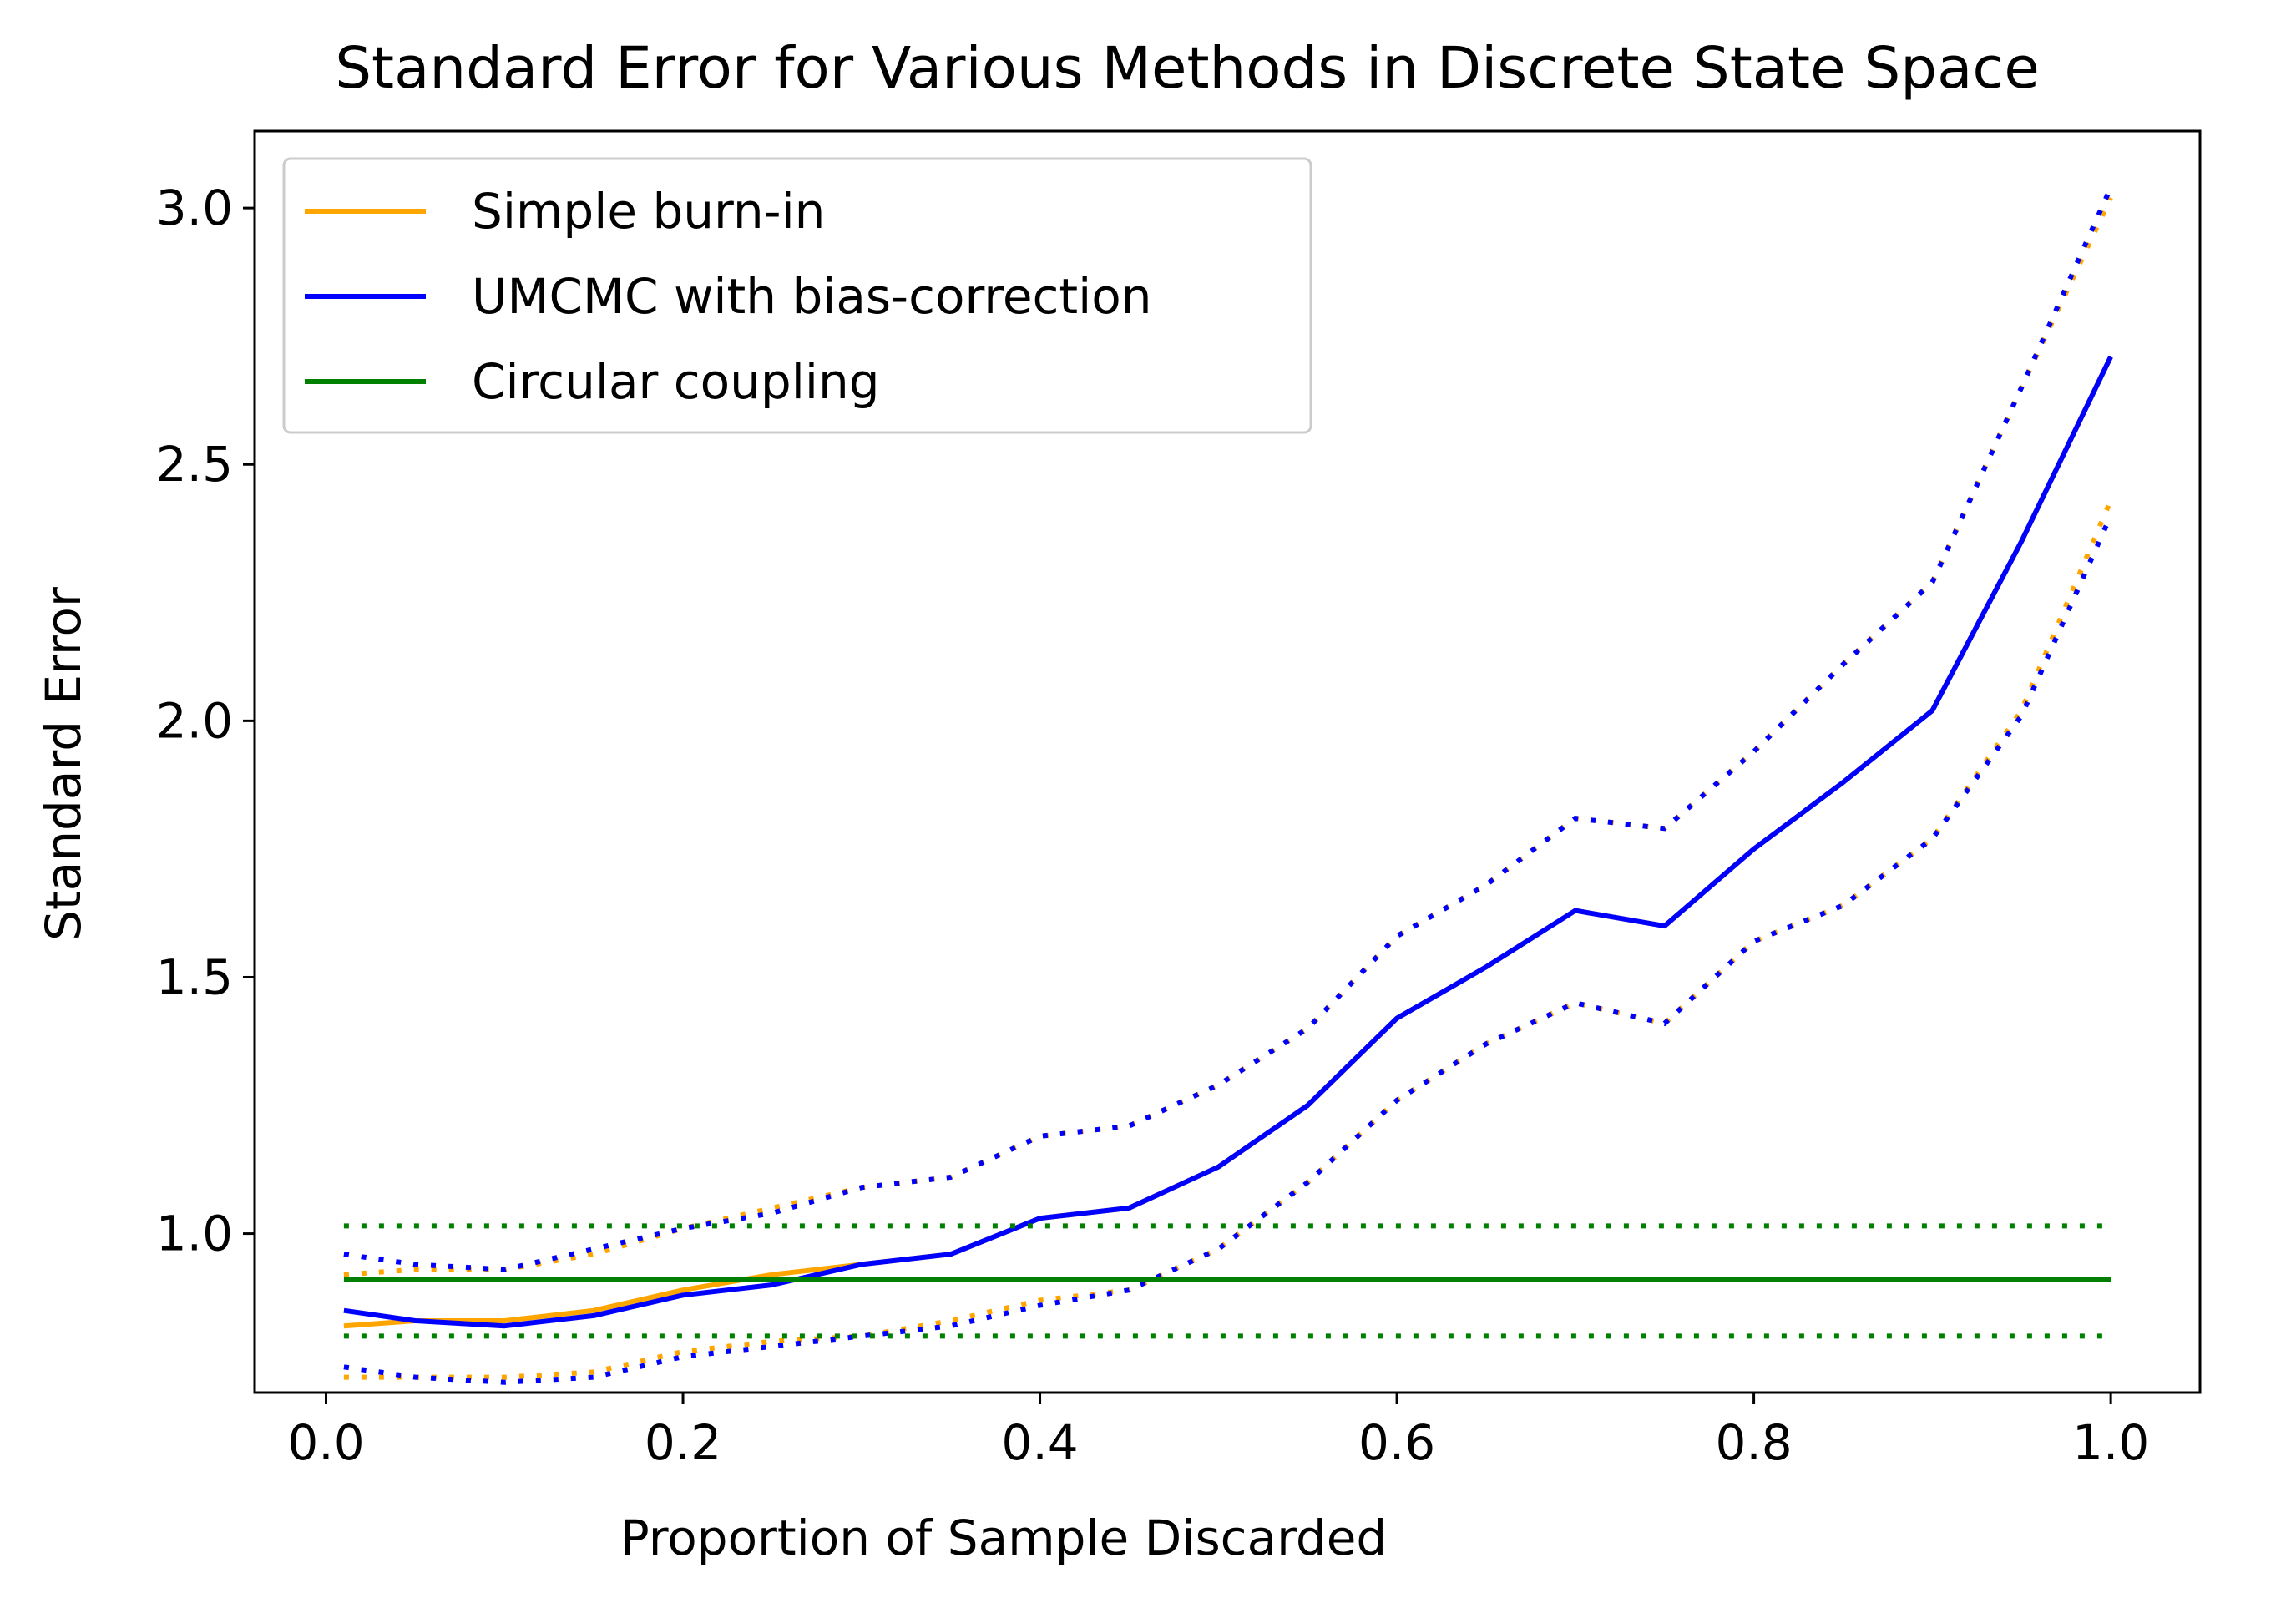  What do you see at coordinates (194, 976) in the screenshot?
I see `y-tick-label: 1.5` at bounding box center [194, 976].